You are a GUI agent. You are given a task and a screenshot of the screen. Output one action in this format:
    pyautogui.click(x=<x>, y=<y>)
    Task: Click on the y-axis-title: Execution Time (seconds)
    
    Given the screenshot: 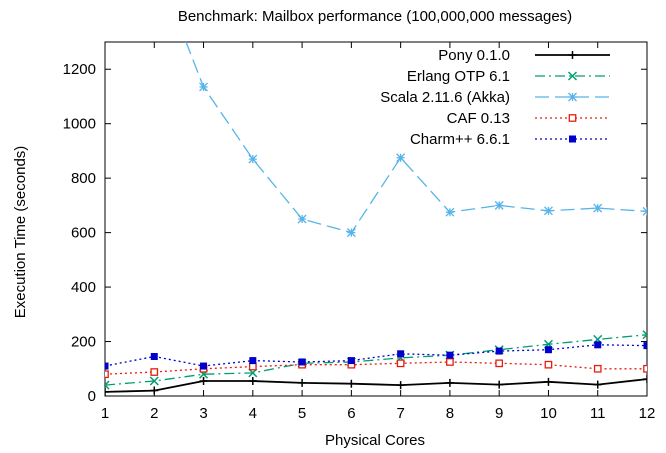 What is the action you would take?
    pyautogui.click(x=20, y=232)
    